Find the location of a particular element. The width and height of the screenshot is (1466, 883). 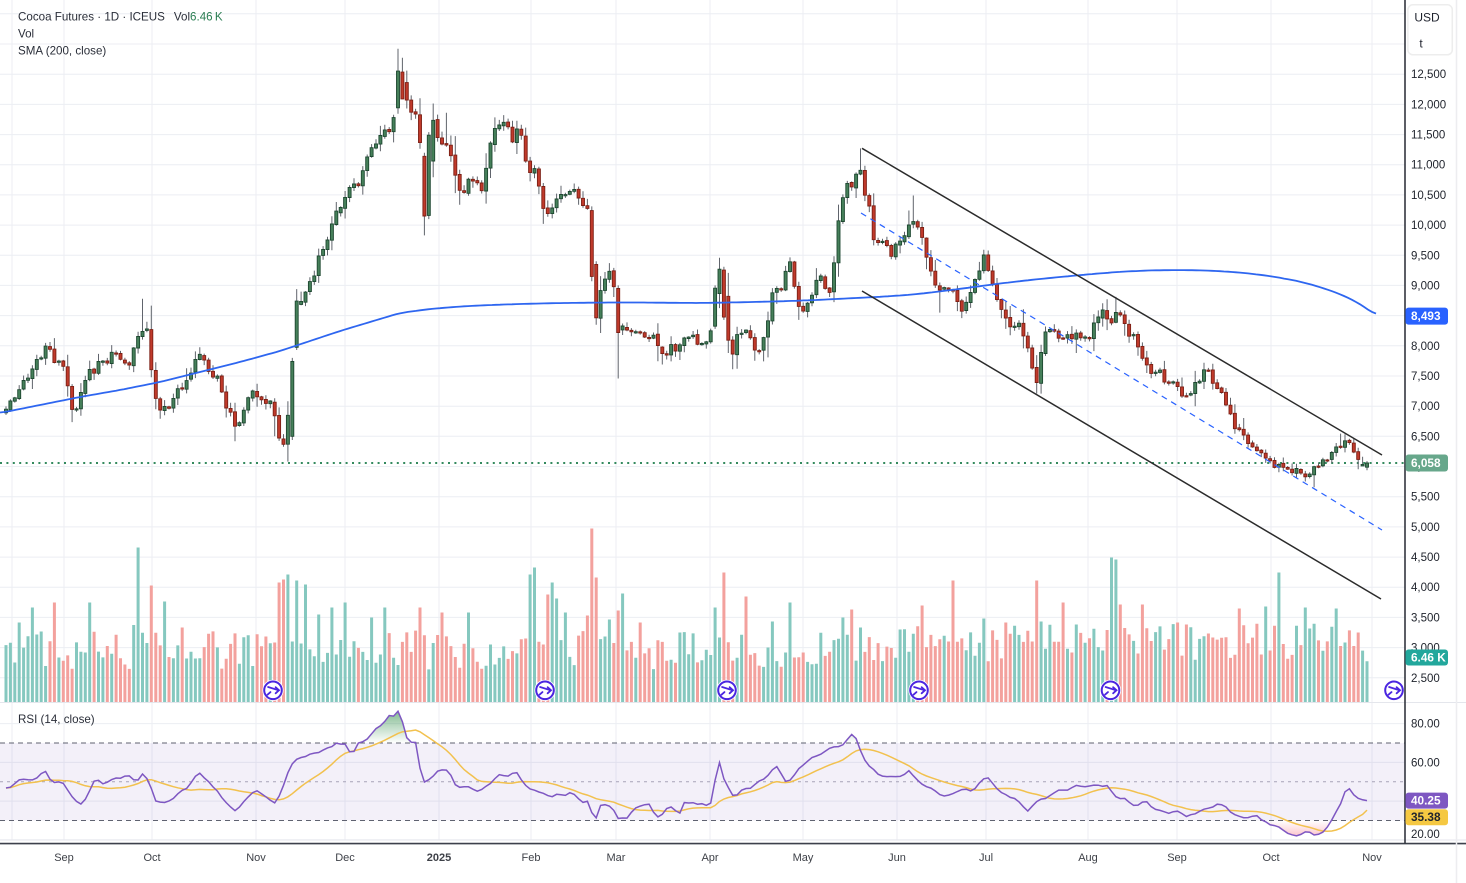

svg-text: 8,000 is located at coordinates (1425, 347).